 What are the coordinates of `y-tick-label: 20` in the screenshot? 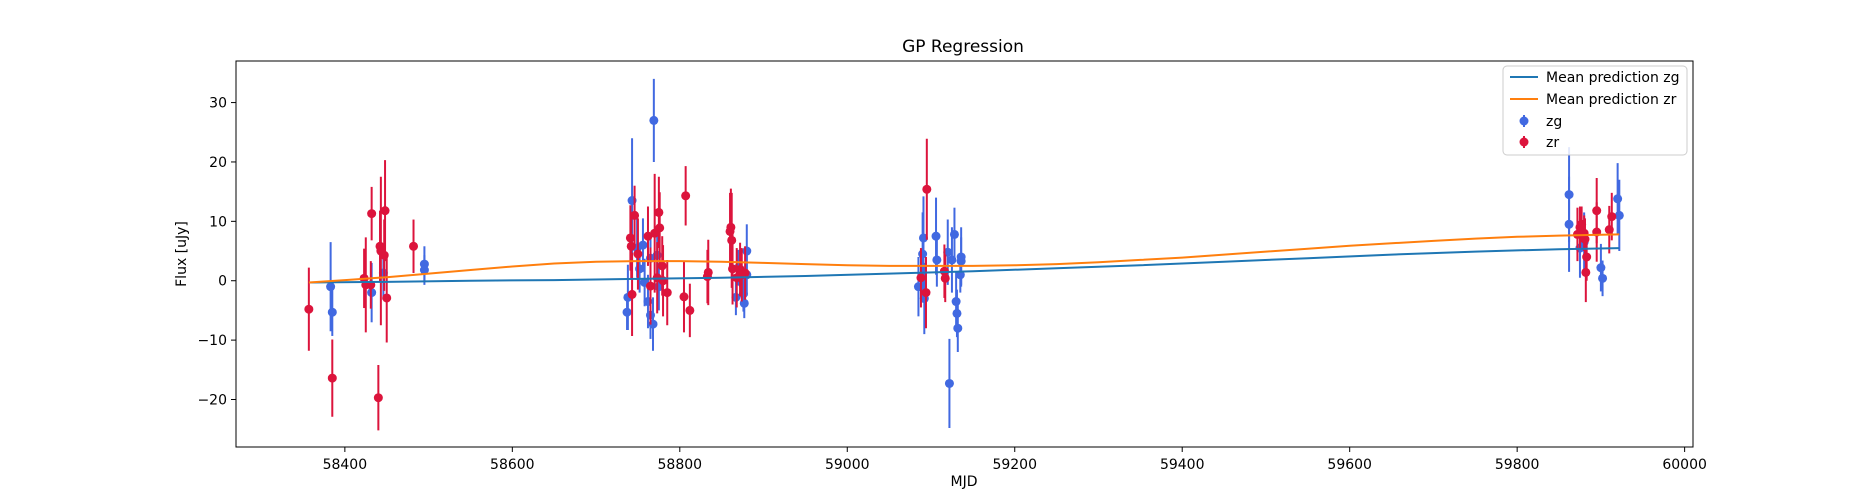 It's located at (218, 163).